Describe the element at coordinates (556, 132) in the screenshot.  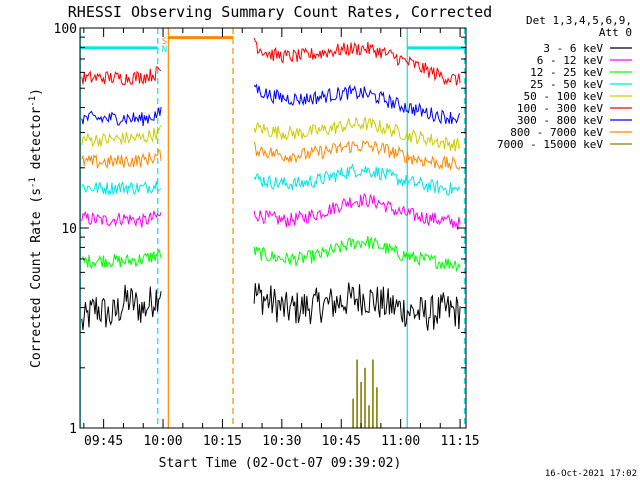
I see `legend-label-8: 800 - 7000 keV` at that location.